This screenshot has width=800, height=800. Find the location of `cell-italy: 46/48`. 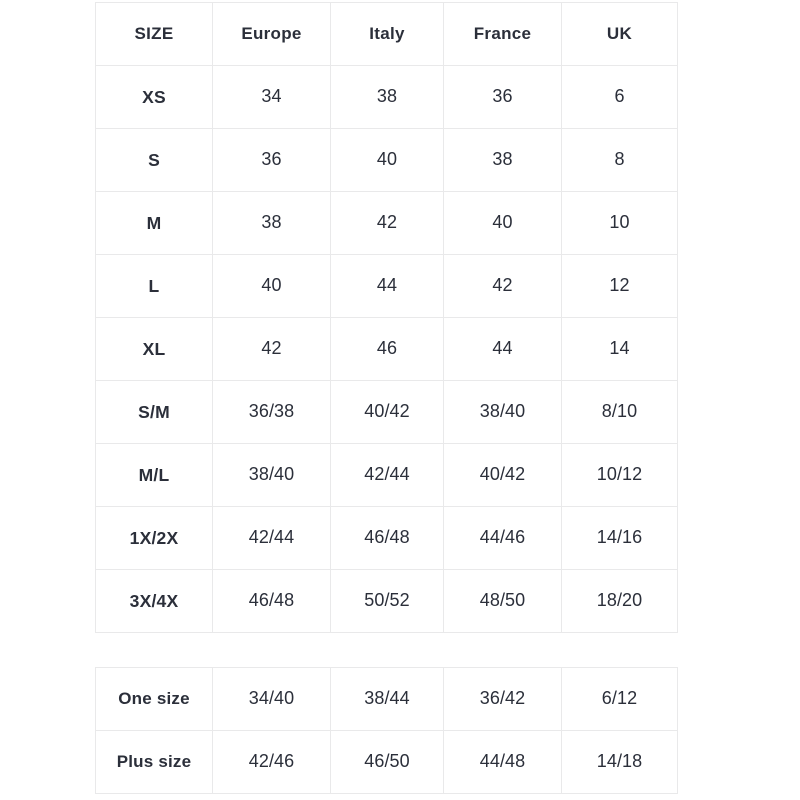

cell-italy: 46/48 is located at coordinates (387, 538).